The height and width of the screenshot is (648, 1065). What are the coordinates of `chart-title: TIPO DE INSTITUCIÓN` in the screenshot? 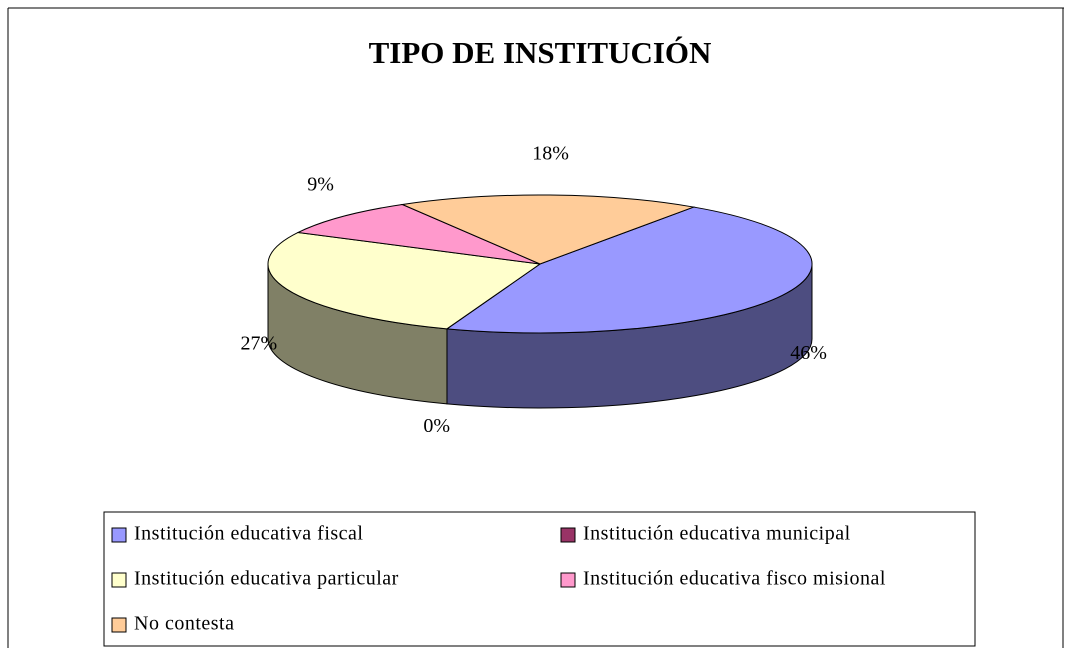 It's located at (540, 52).